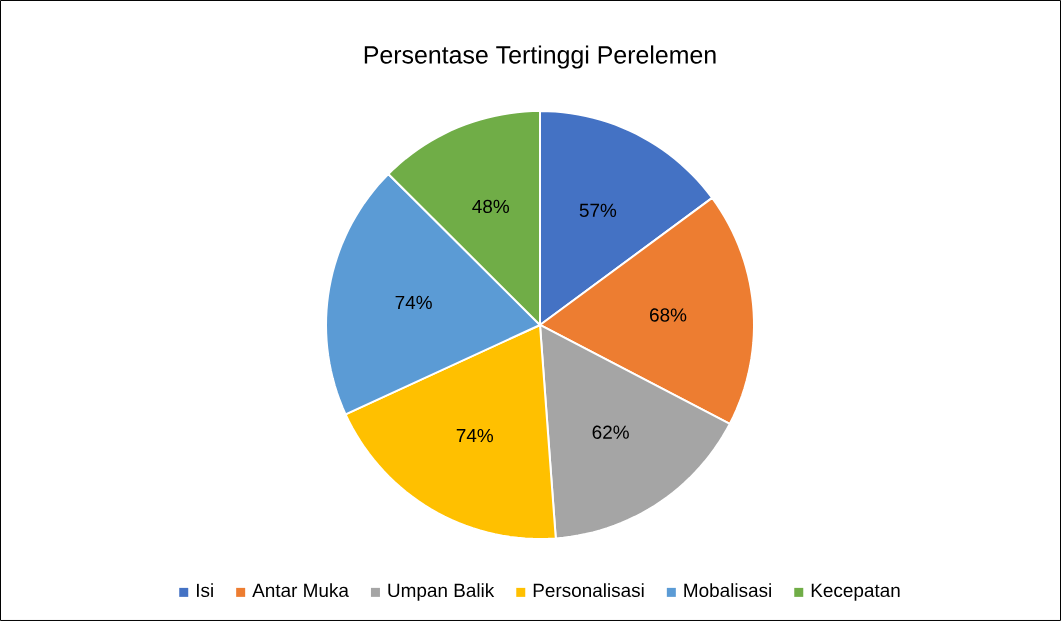 The width and height of the screenshot is (1061, 621). What do you see at coordinates (441, 592) in the screenshot?
I see `legend-label: Umpan Balik` at bounding box center [441, 592].